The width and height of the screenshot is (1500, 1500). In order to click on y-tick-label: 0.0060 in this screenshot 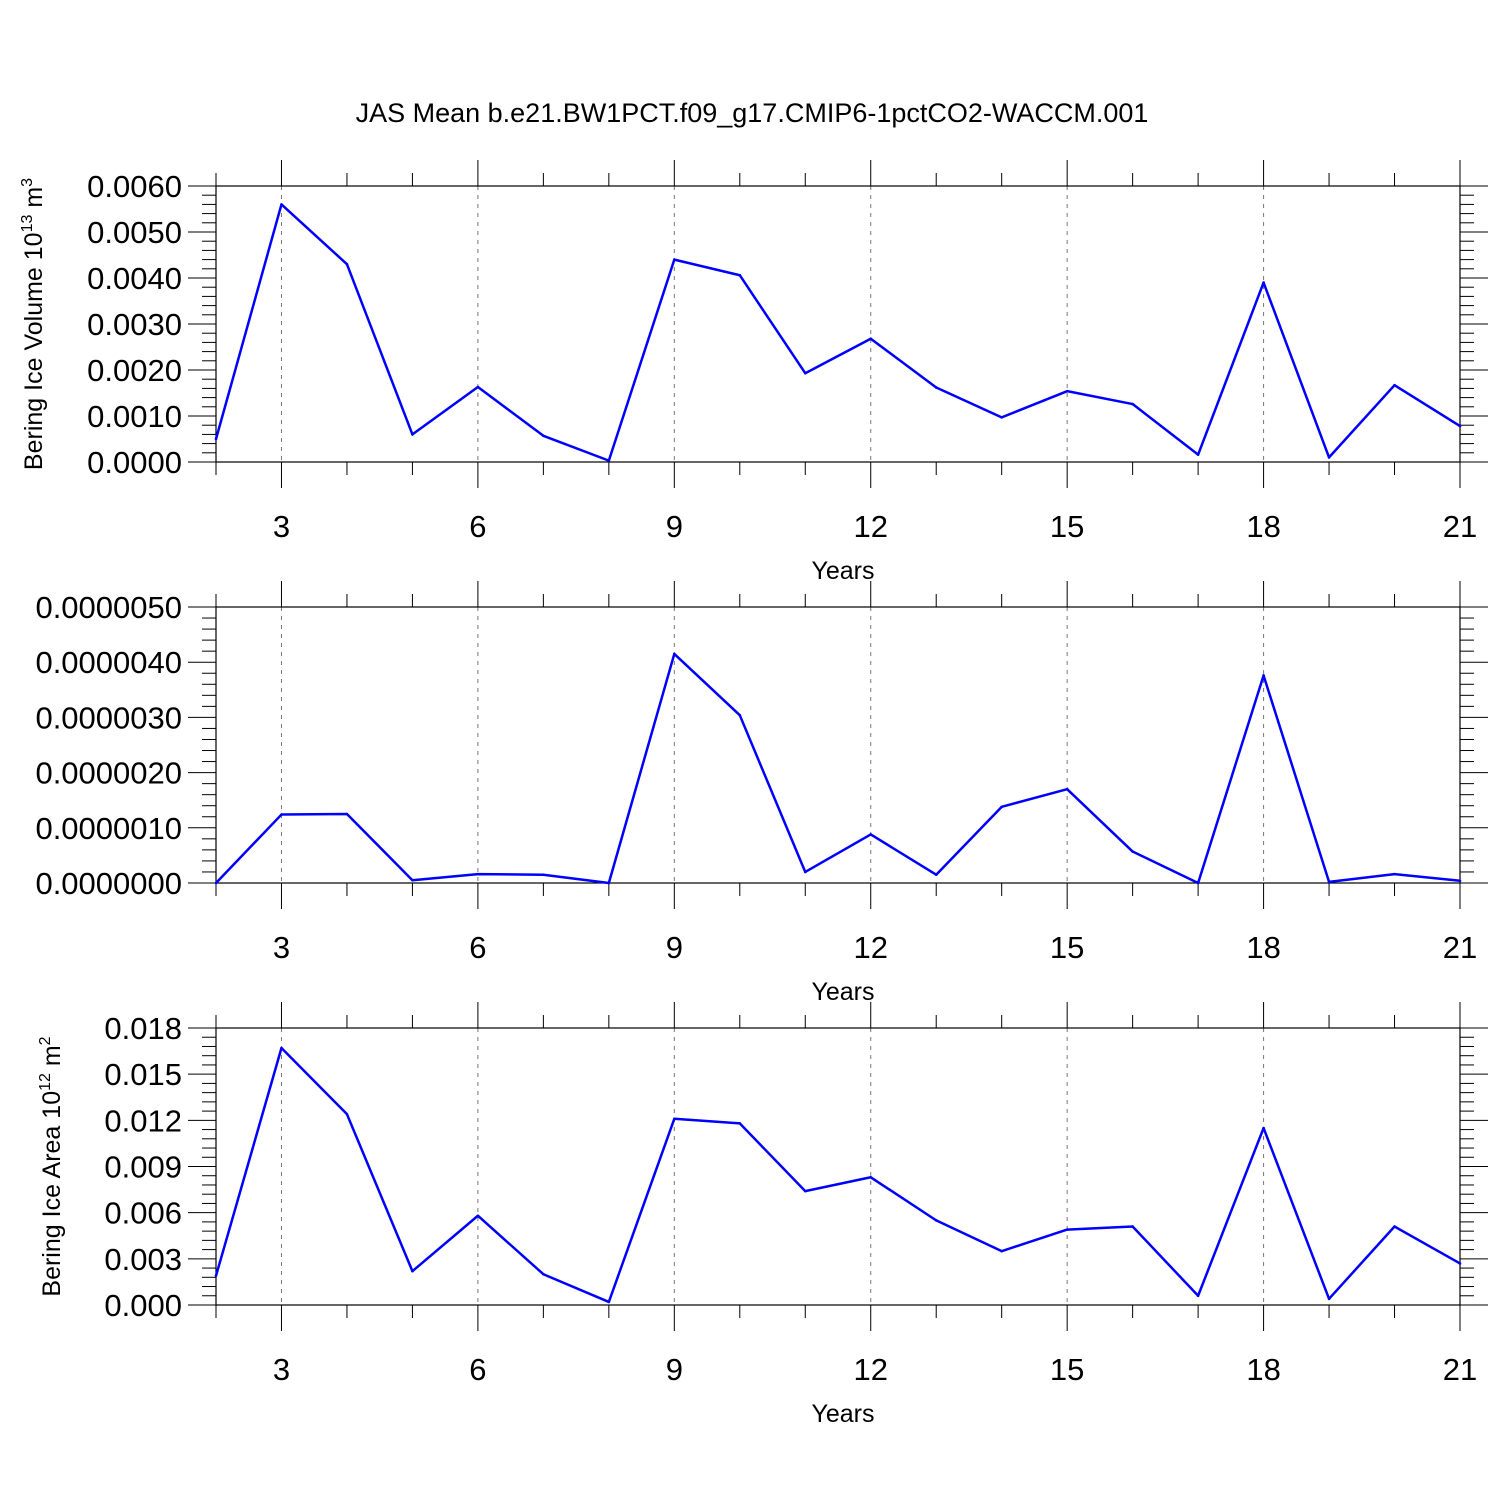, I will do `click(134, 186)`.